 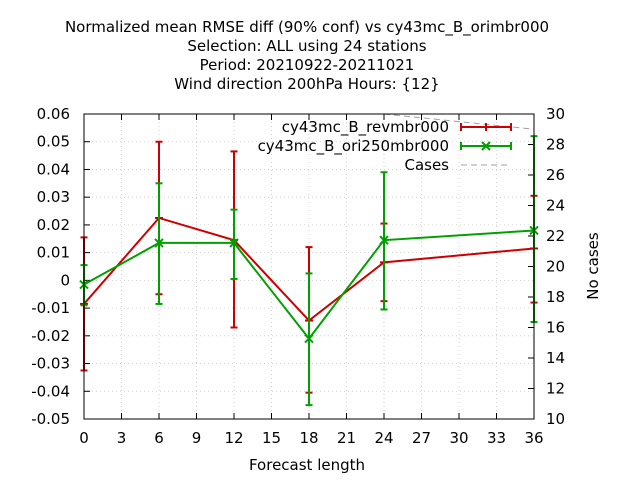 What do you see at coordinates (233, 438) in the screenshot?
I see `x-tick-label: 12` at bounding box center [233, 438].